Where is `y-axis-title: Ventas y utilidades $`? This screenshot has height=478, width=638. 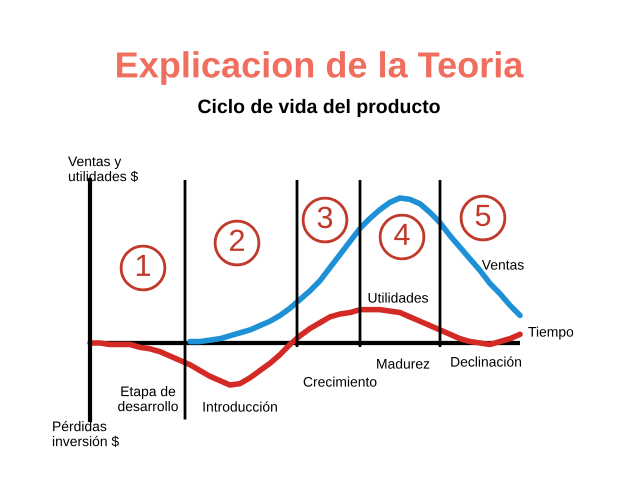
y-axis-title: Ventas y utilidades $ is located at coordinates (103, 169).